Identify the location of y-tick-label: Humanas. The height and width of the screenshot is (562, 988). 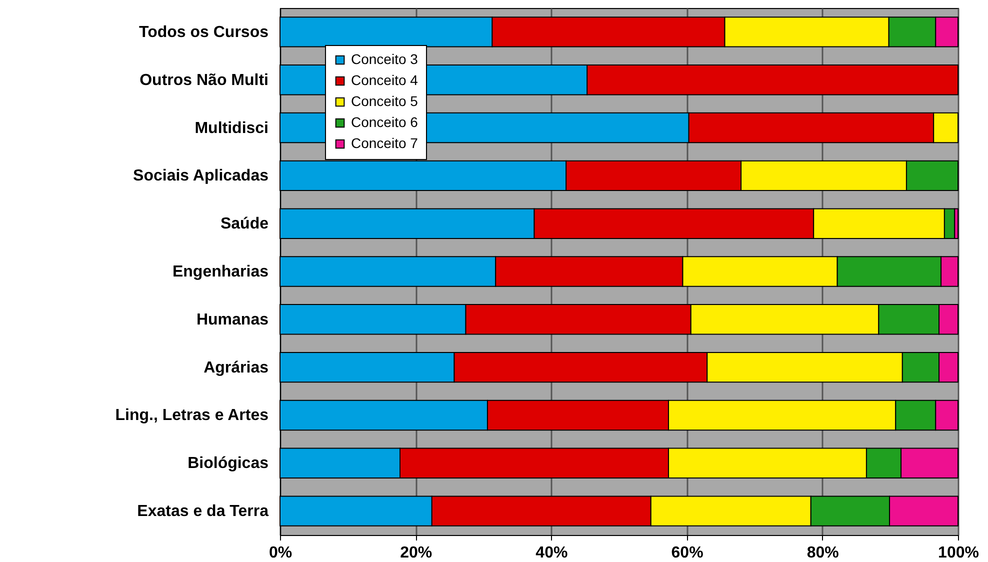
(232, 319).